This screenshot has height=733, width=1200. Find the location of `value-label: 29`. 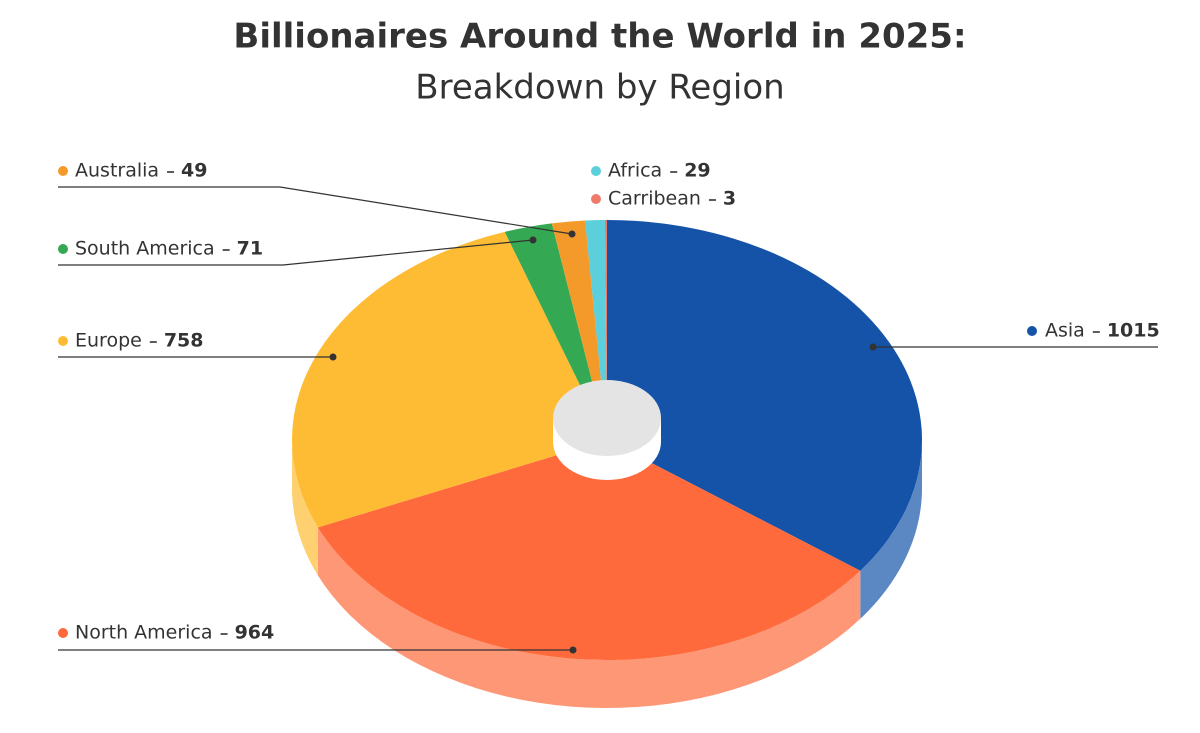

value-label: 29 is located at coordinates (697, 171).